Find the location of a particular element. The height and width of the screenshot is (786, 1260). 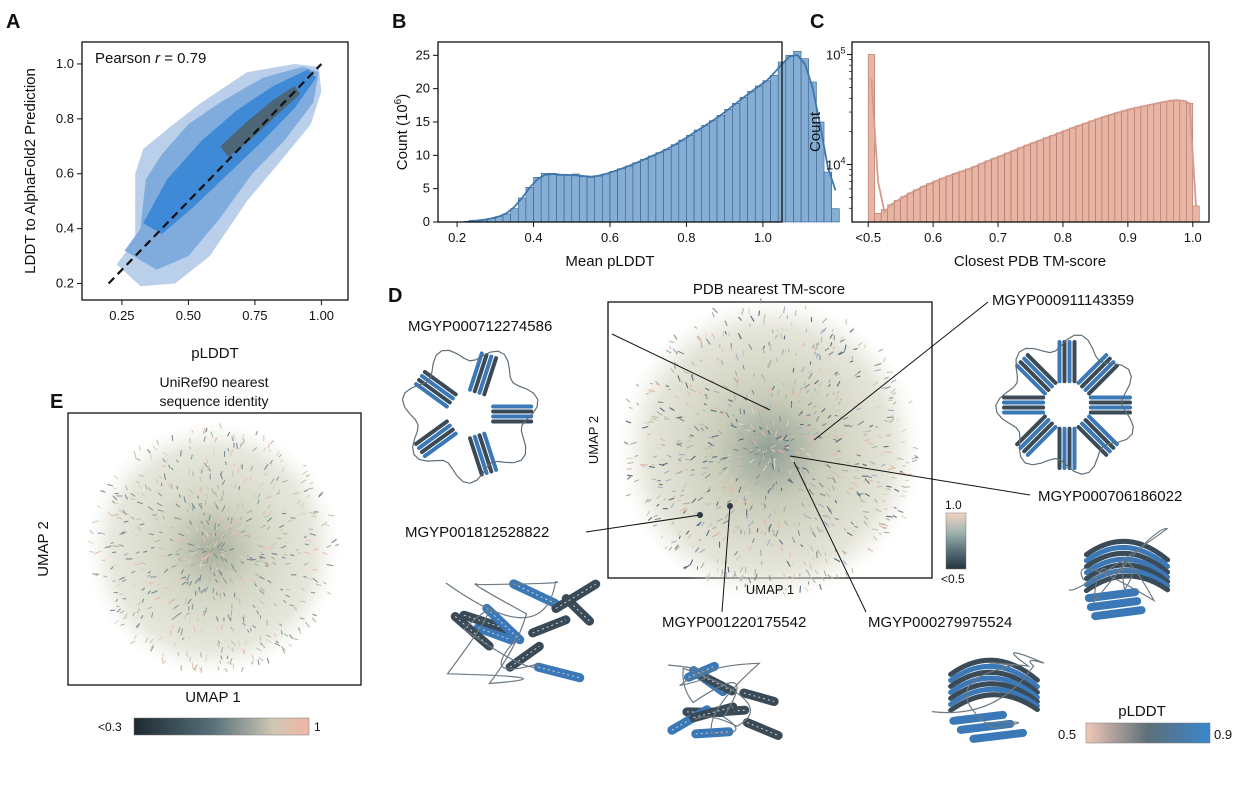

panel-a-density is located at coordinates (219, 175).